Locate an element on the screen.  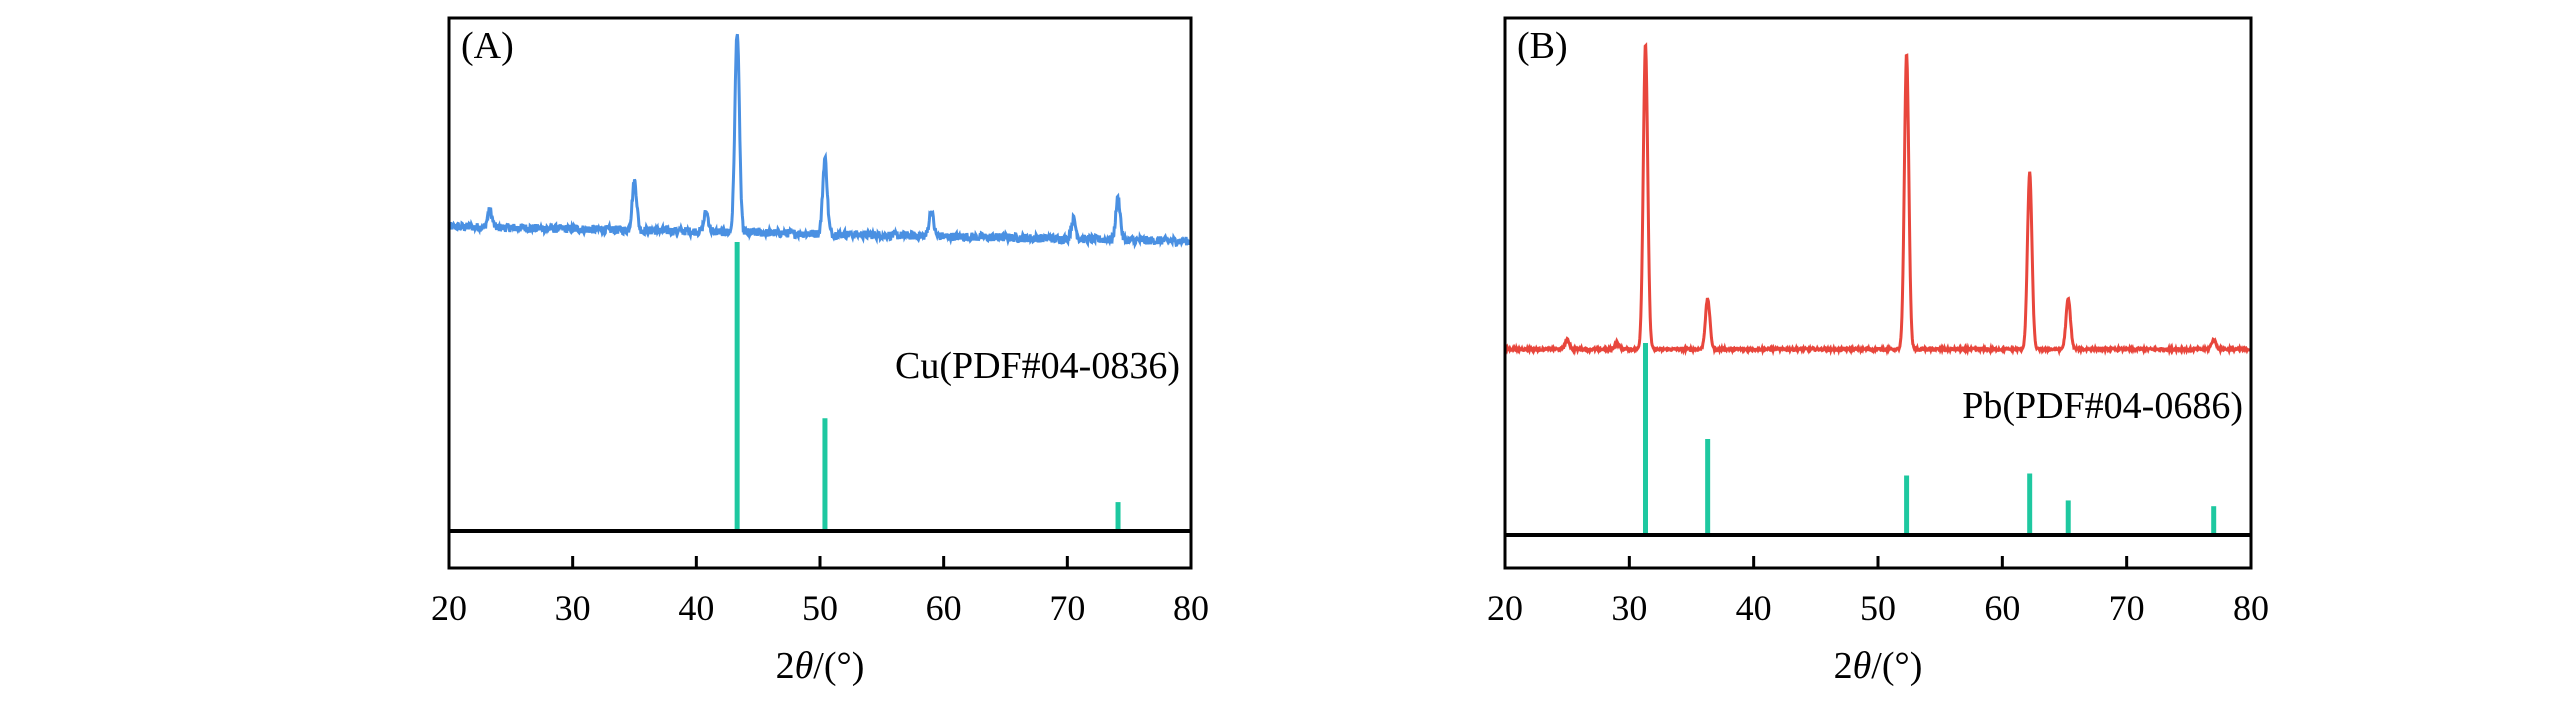
reference-label: Cu(PDF#04-0836) is located at coordinates (1037, 366).